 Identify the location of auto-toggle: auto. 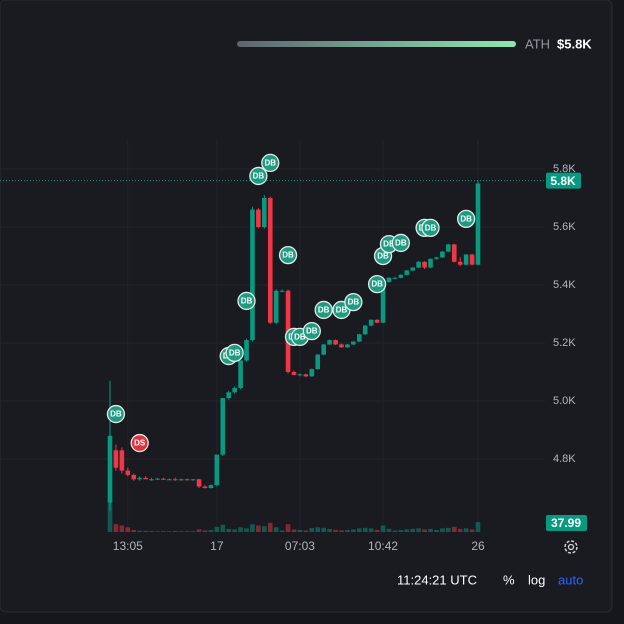
(570, 579).